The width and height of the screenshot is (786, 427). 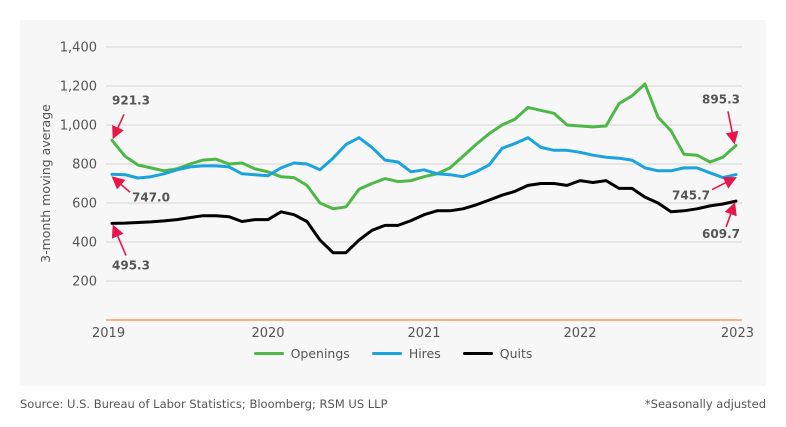 What do you see at coordinates (78, 48) in the screenshot?
I see `y-tick-label: 1,400` at bounding box center [78, 48].